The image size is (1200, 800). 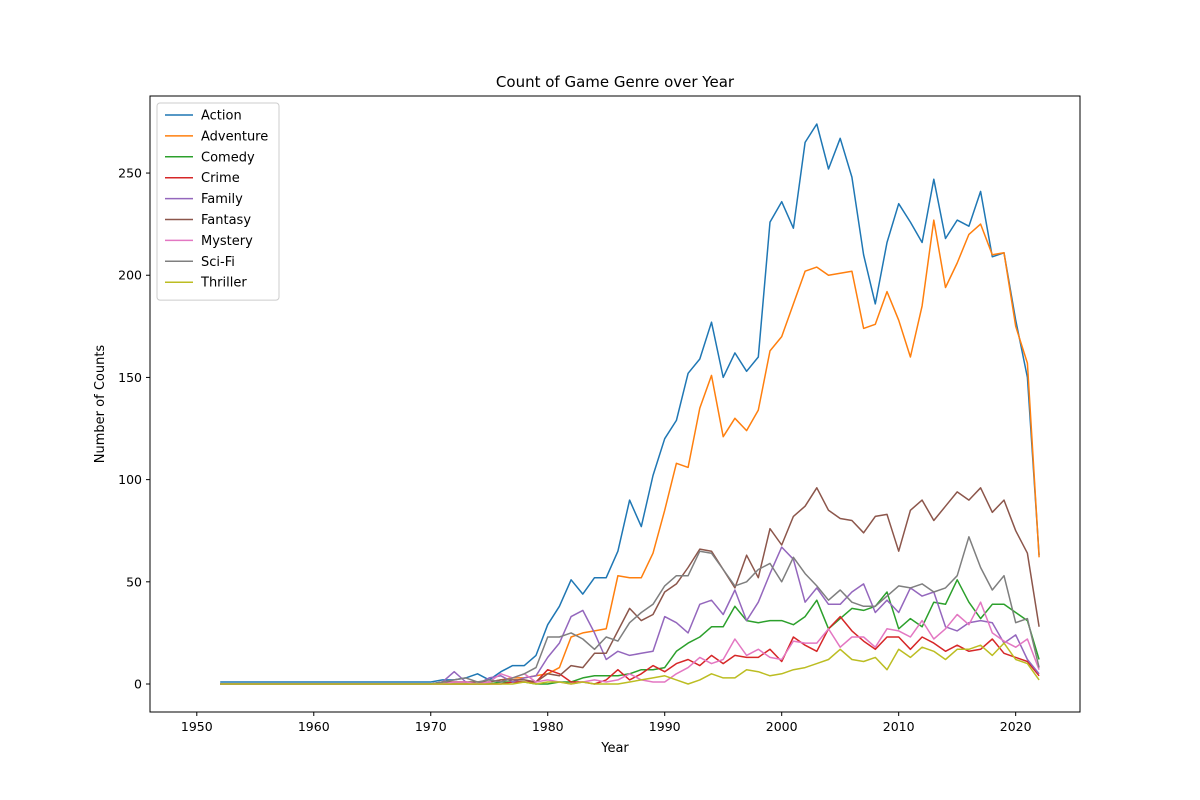 I want to click on legend-label-adventure: Adventure, so click(x=234, y=136).